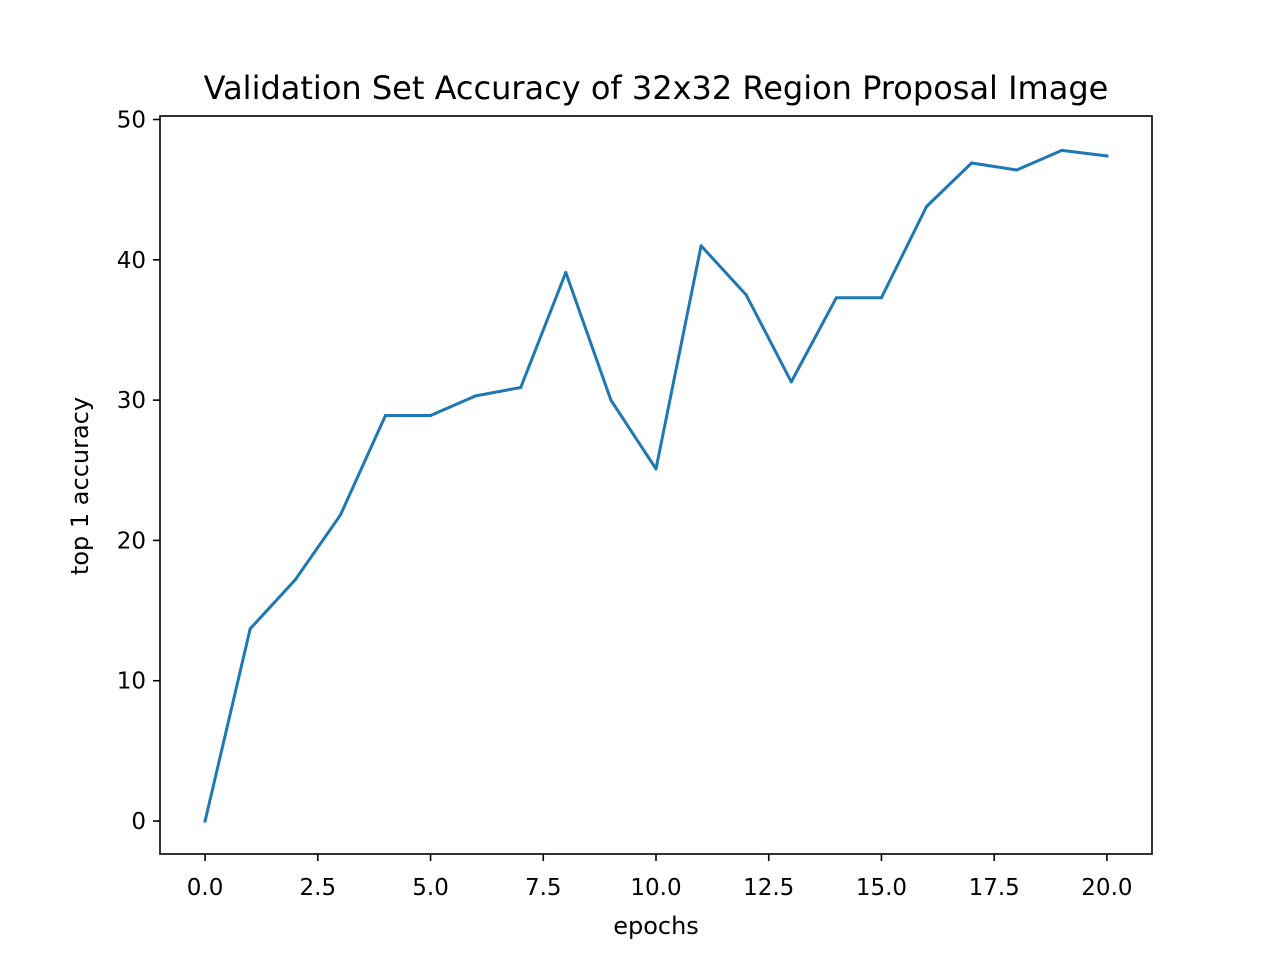 The height and width of the screenshot is (960, 1280). What do you see at coordinates (768, 888) in the screenshot?
I see `x-tick-label: 12.5` at bounding box center [768, 888].